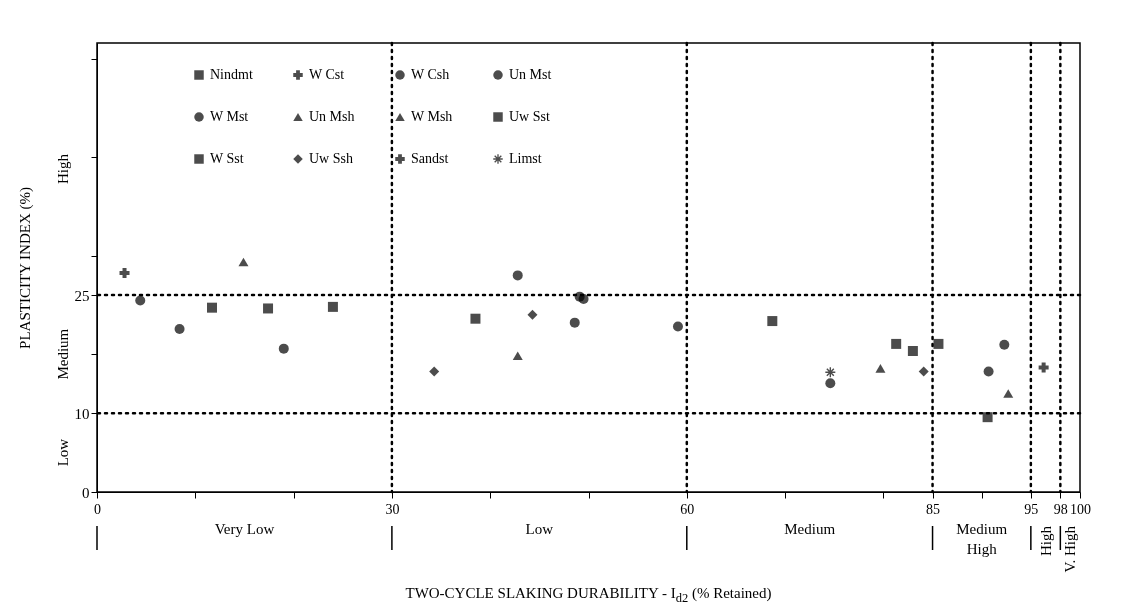 The image size is (1121, 613). Describe the element at coordinates (331, 158) in the screenshot. I see `legend-label: Uw Ssh` at that location.